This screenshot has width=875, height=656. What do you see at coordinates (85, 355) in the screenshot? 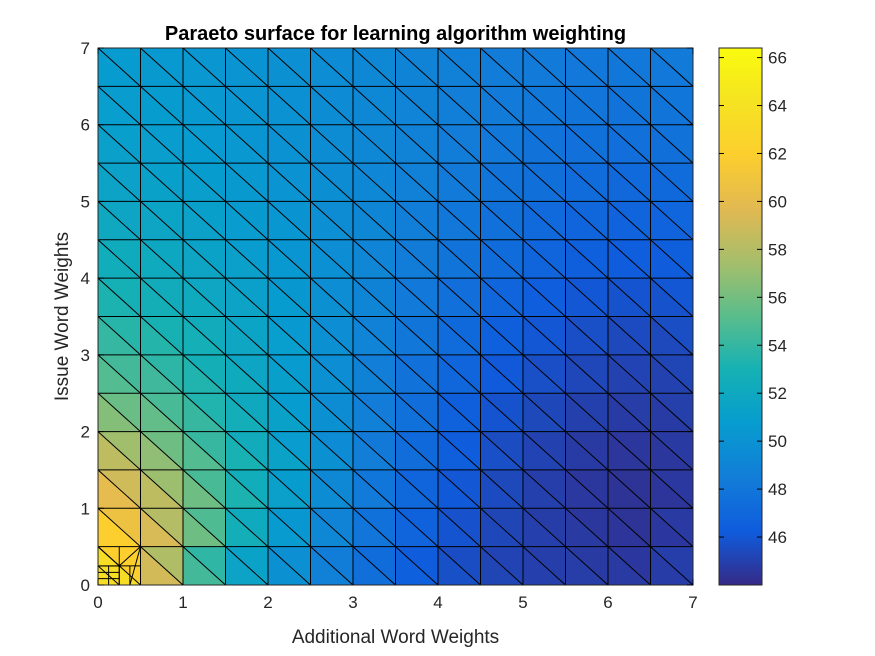
I see `y-tick-label: 3` at bounding box center [85, 355].